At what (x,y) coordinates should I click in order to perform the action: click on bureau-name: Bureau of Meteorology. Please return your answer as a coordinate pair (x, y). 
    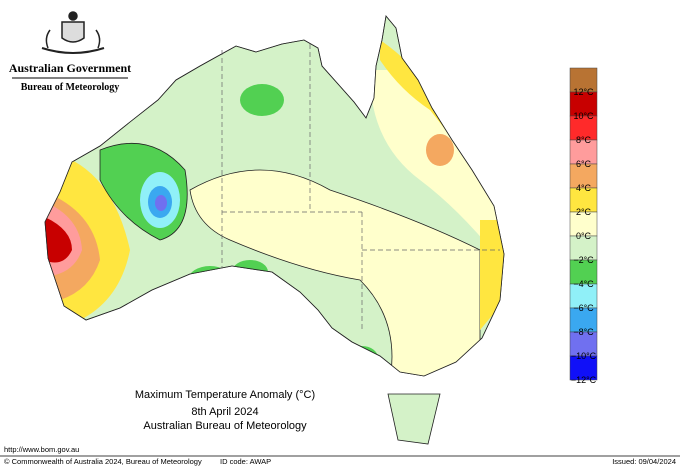
    Looking at the image, I should click on (70, 87).